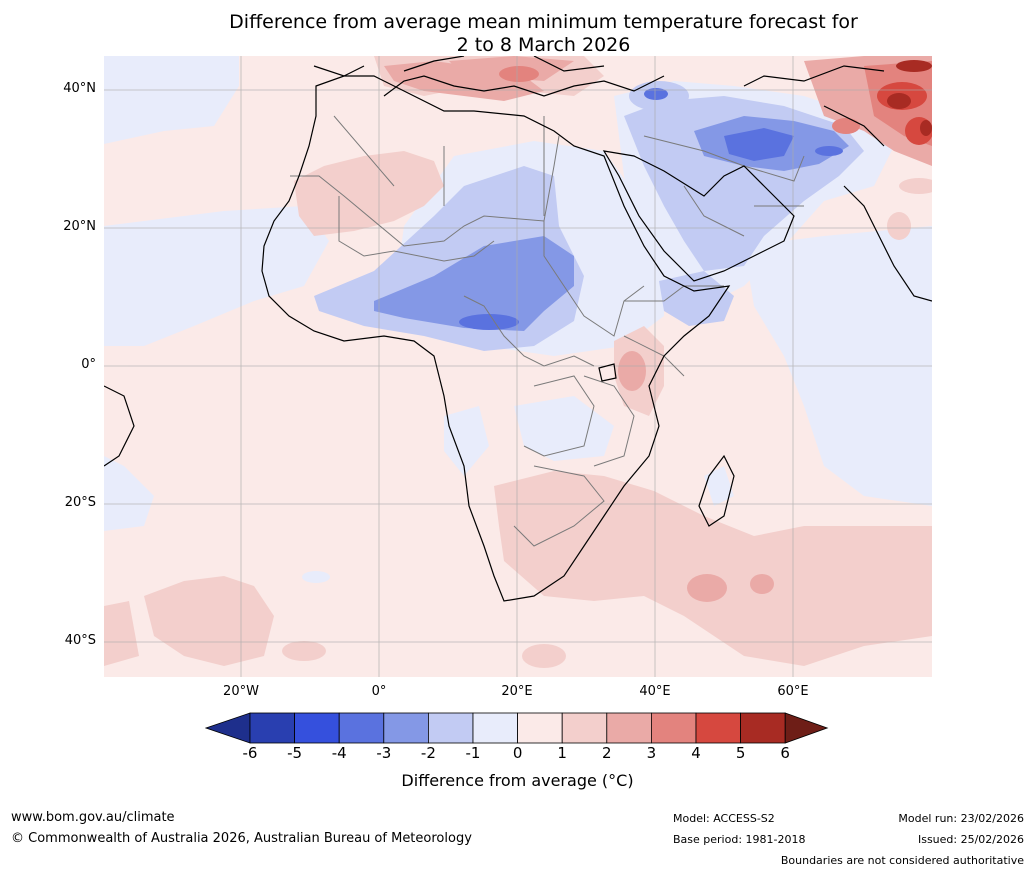 The image size is (1035, 873). Describe the element at coordinates (209, 621) in the screenshot. I see `south-atlantic-warm-region` at that location.